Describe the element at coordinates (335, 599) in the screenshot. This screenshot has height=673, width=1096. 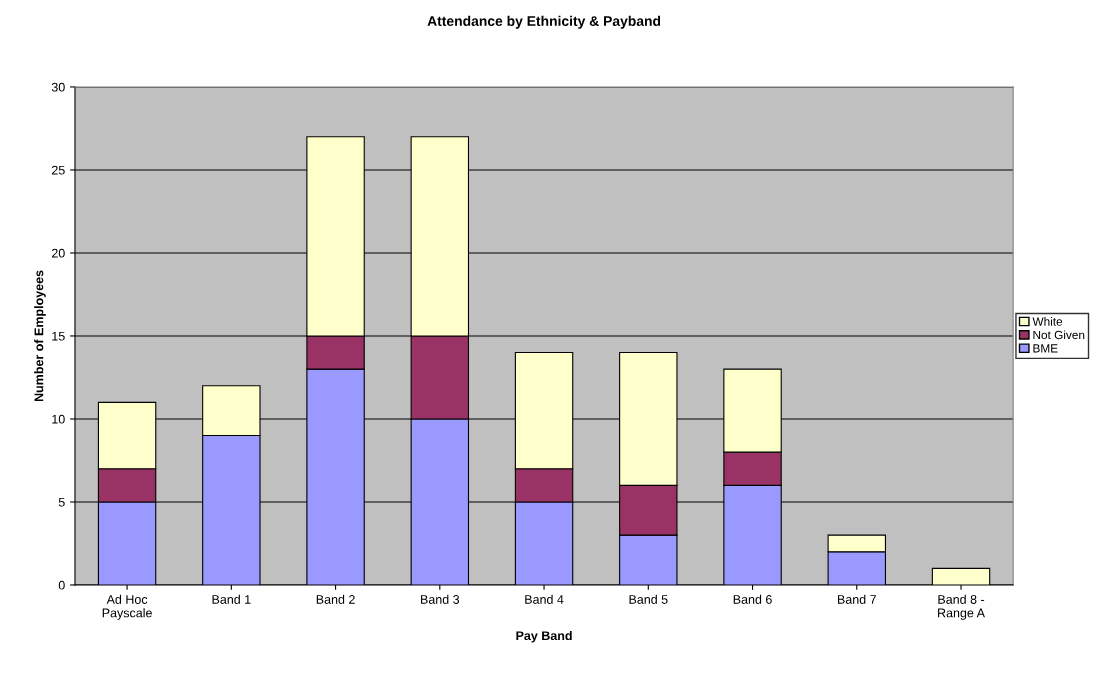
I see `x-tick-label: Band 2` at that location.